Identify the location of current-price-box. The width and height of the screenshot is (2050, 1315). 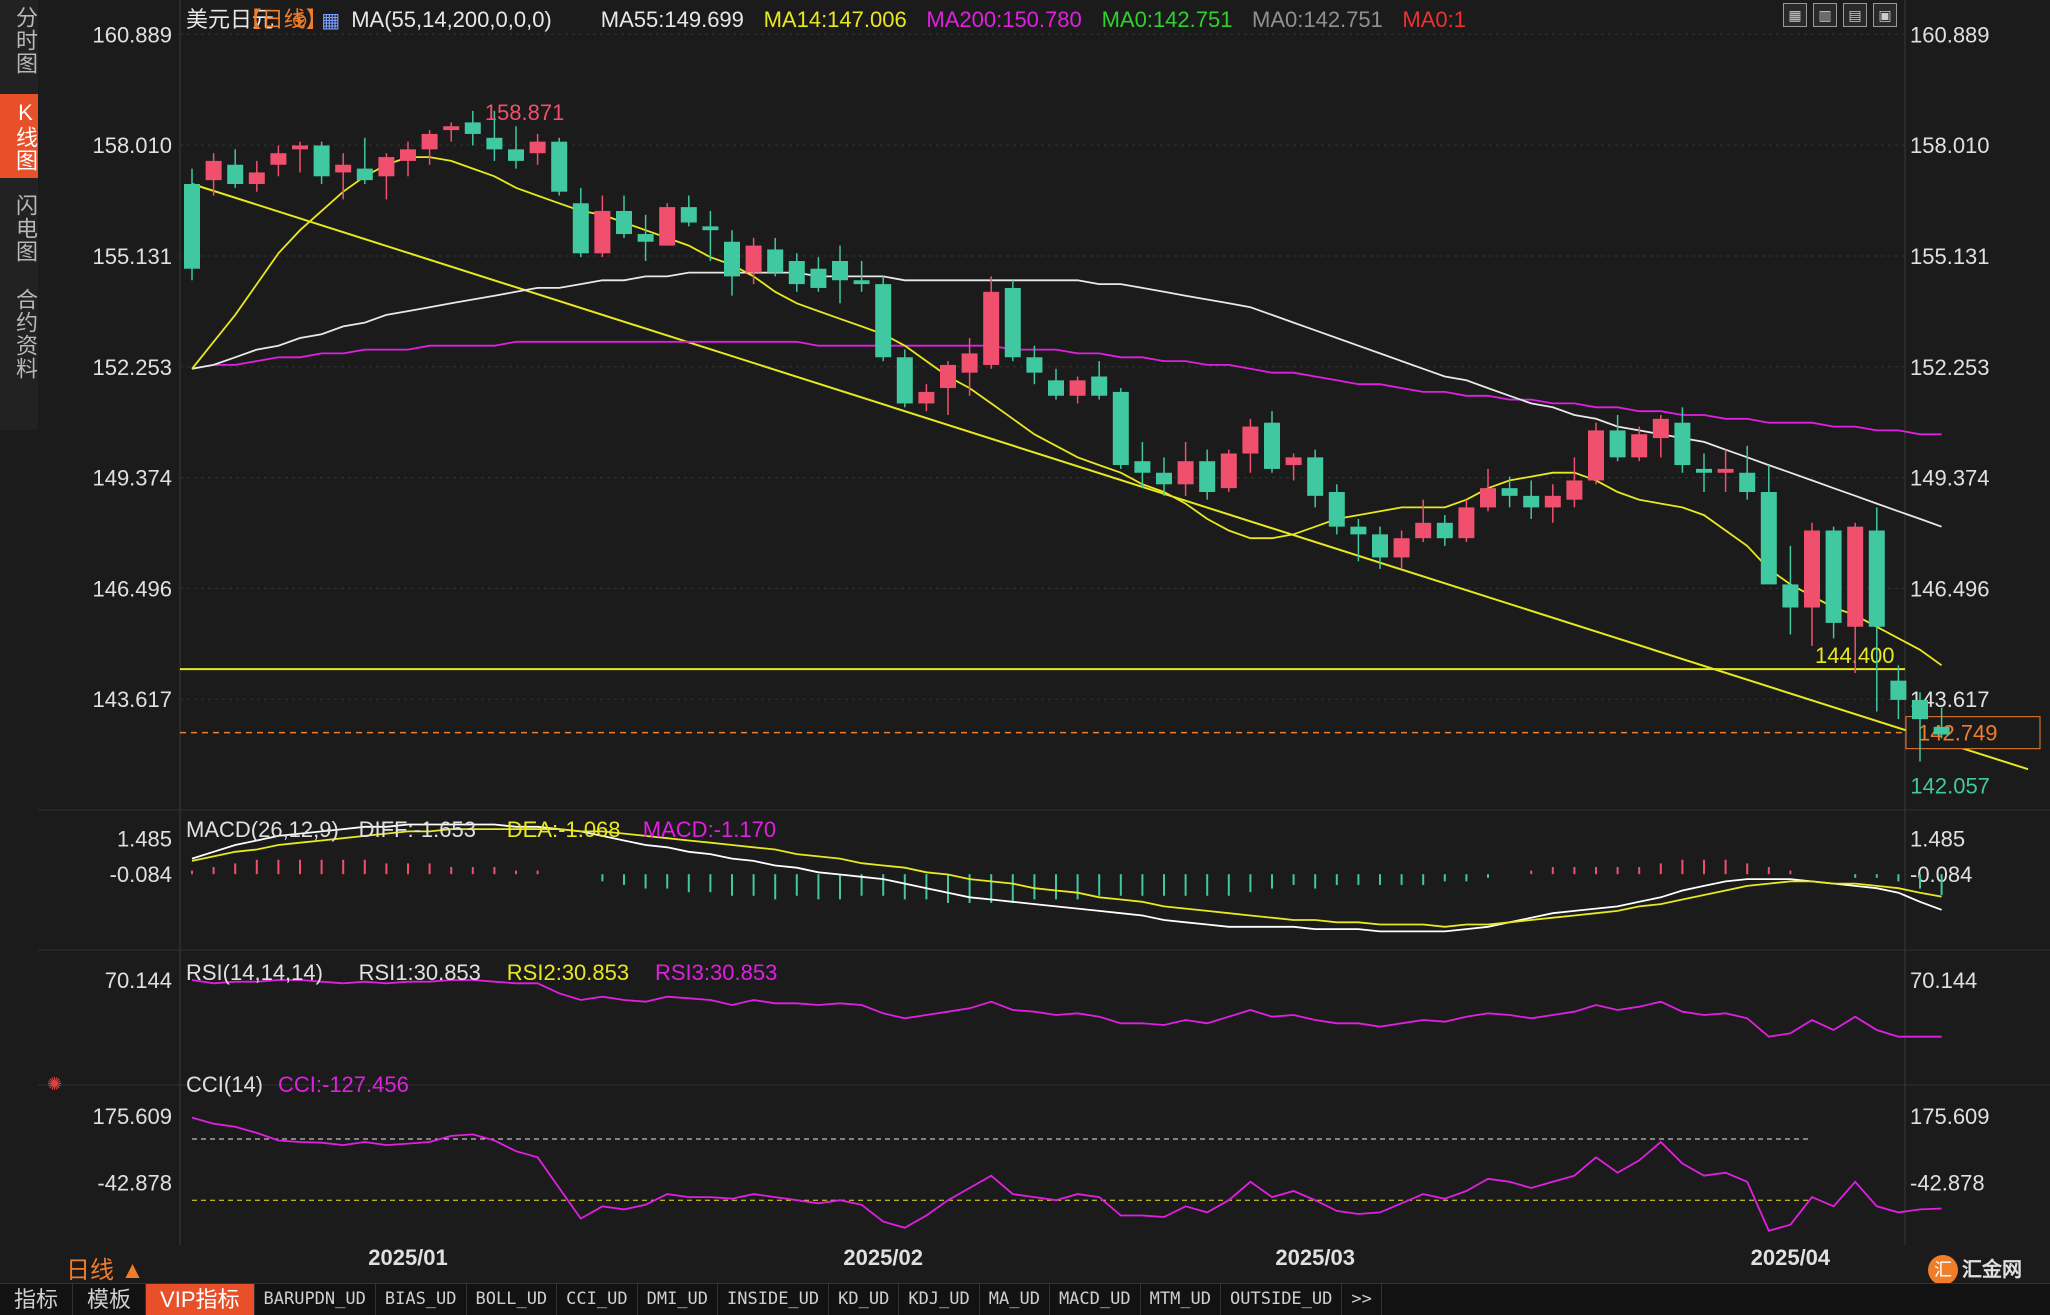
(1973, 733).